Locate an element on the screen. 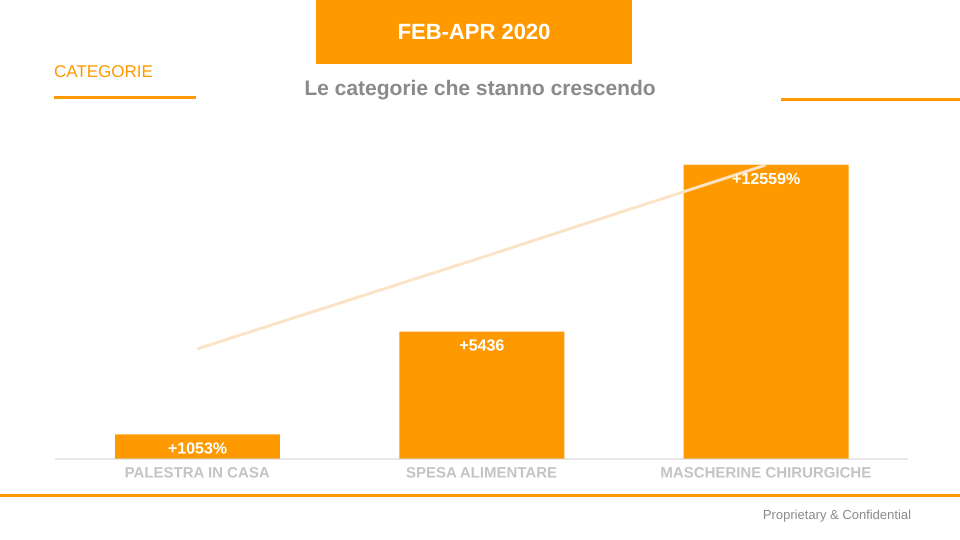 This screenshot has width=960, height=540. data-label: +12559% is located at coordinates (766, 179).